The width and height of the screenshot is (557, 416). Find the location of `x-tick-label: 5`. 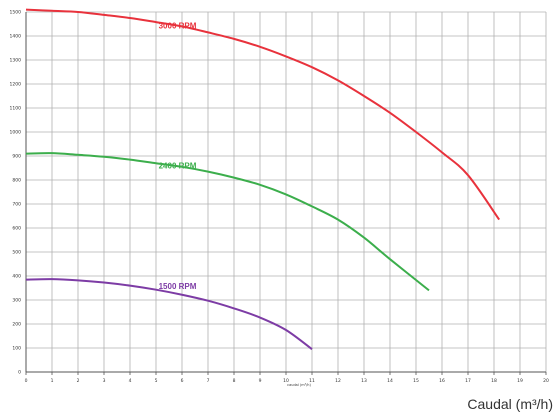

x-tick-label: 5 is located at coordinates (156, 381).